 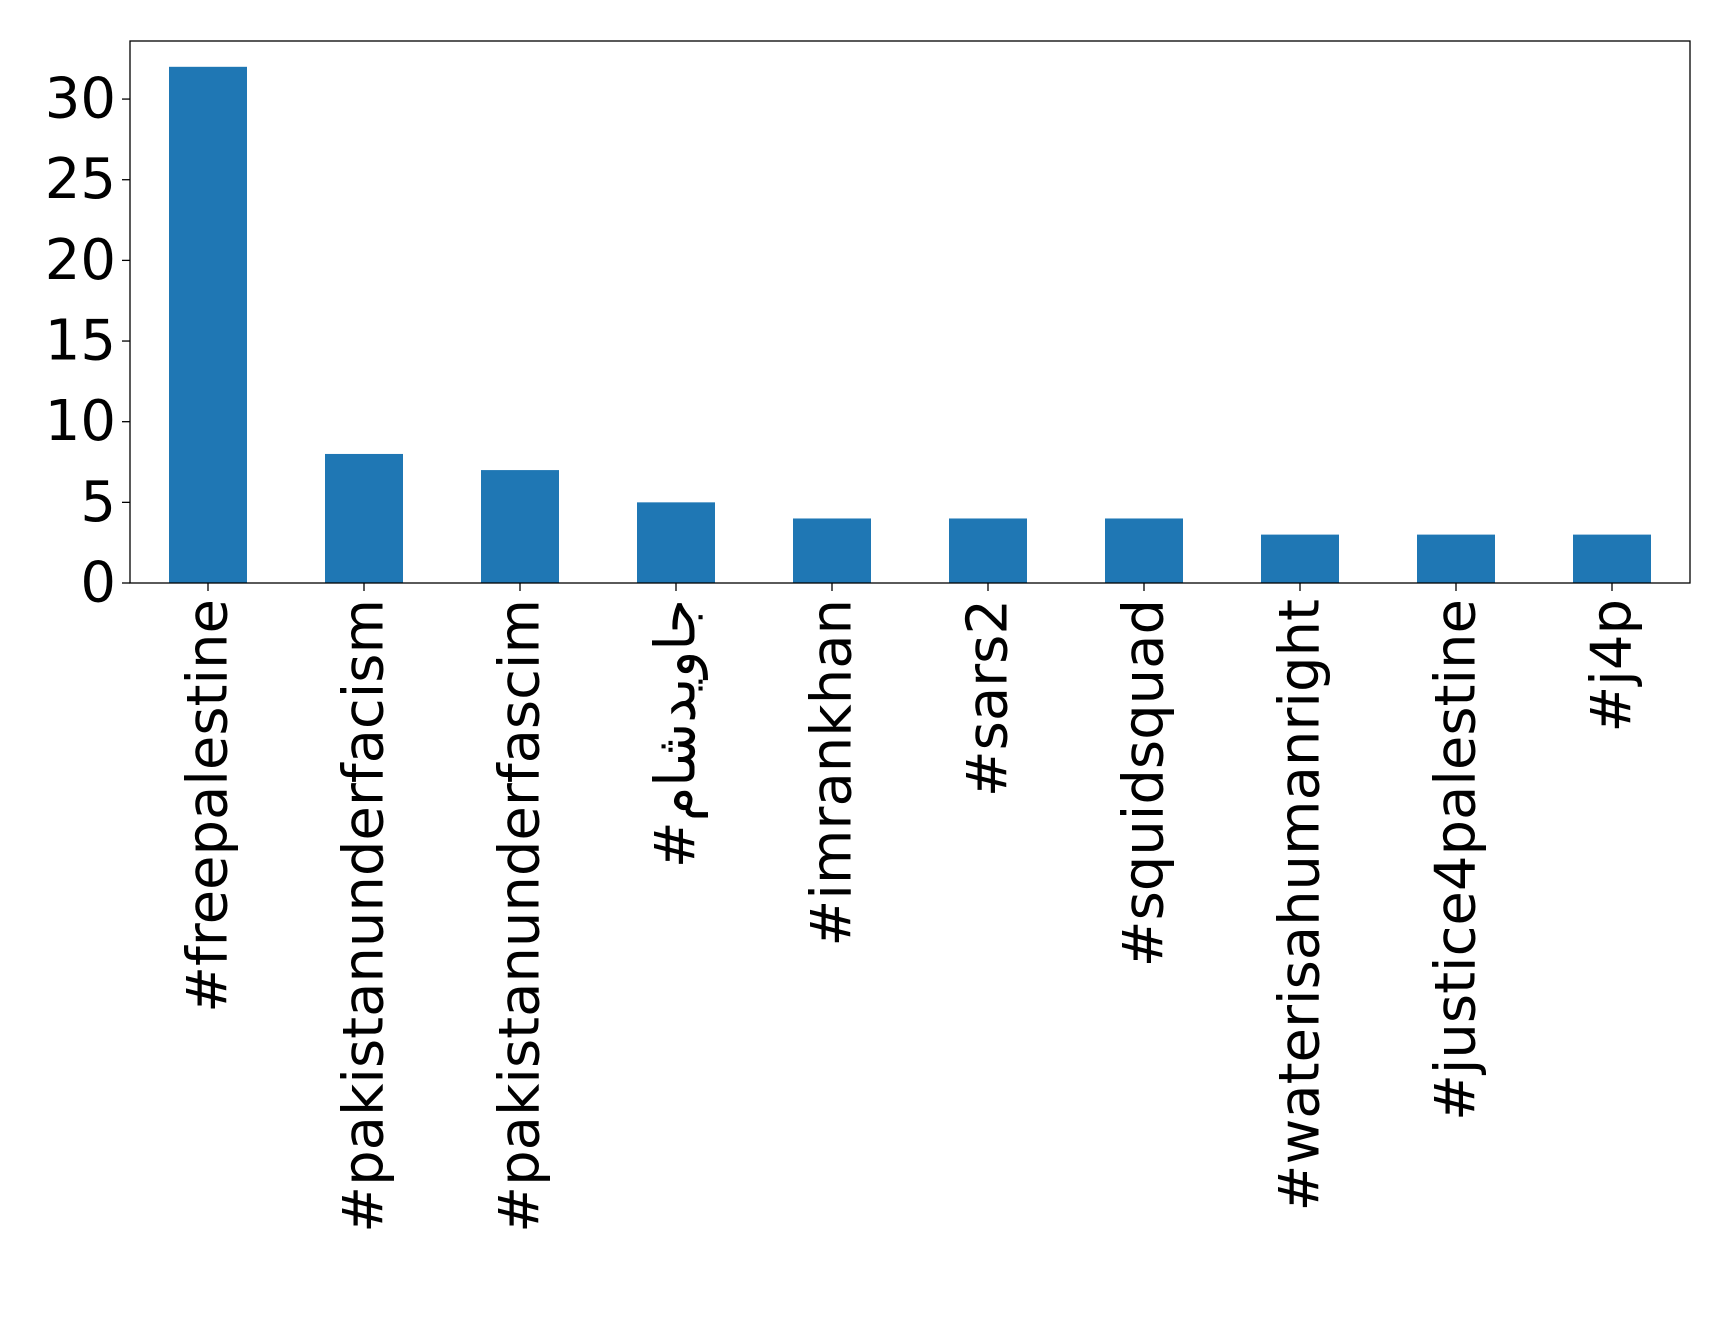 What do you see at coordinates (80, 260) in the screenshot?
I see `y-tick-label: 20` at bounding box center [80, 260].